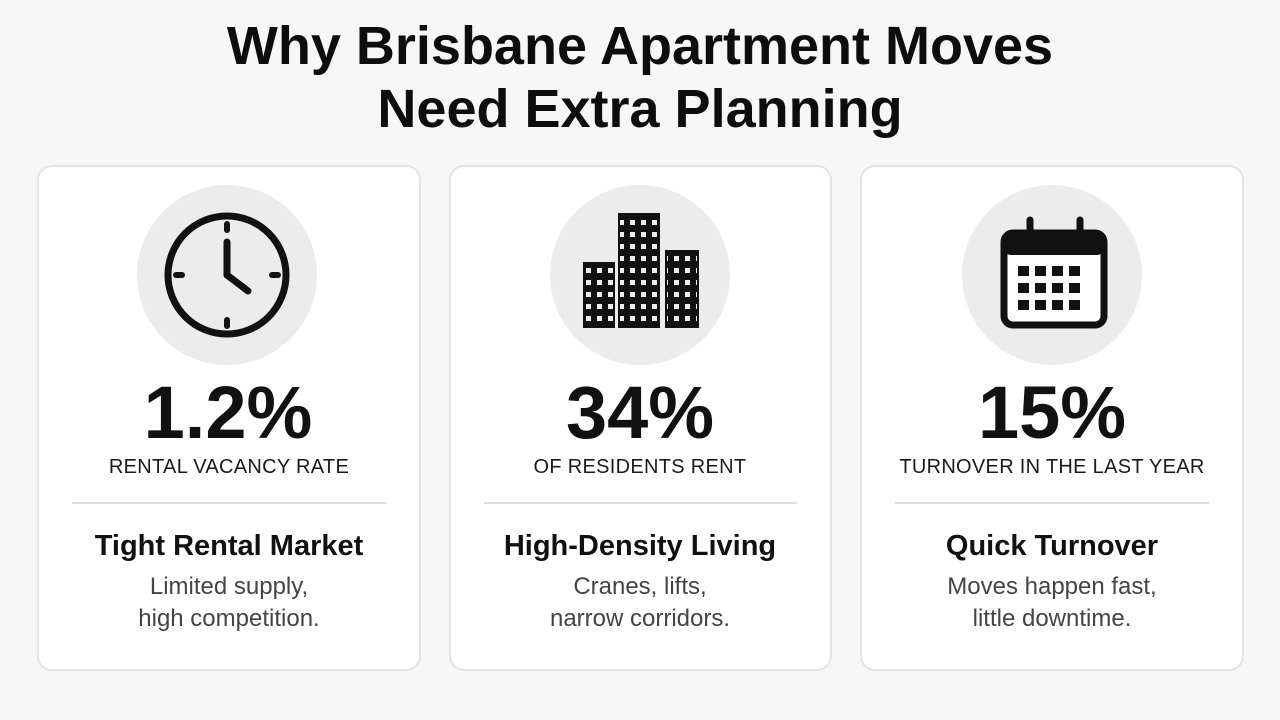 The height and width of the screenshot is (720, 1280). What do you see at coordinates (228, 412) in the screenshot?
I see `stat: 1.2%` at bounding box center [228, 412].